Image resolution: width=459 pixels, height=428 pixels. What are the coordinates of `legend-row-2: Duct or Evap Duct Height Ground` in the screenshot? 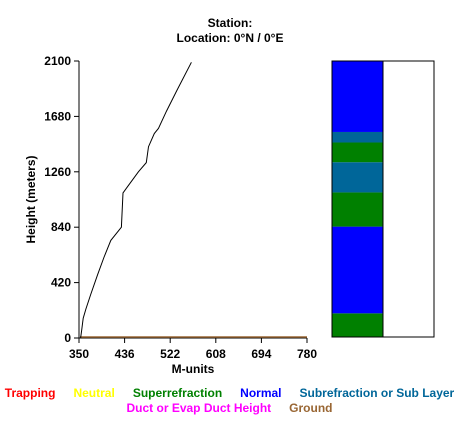 It's located at (229, 408).